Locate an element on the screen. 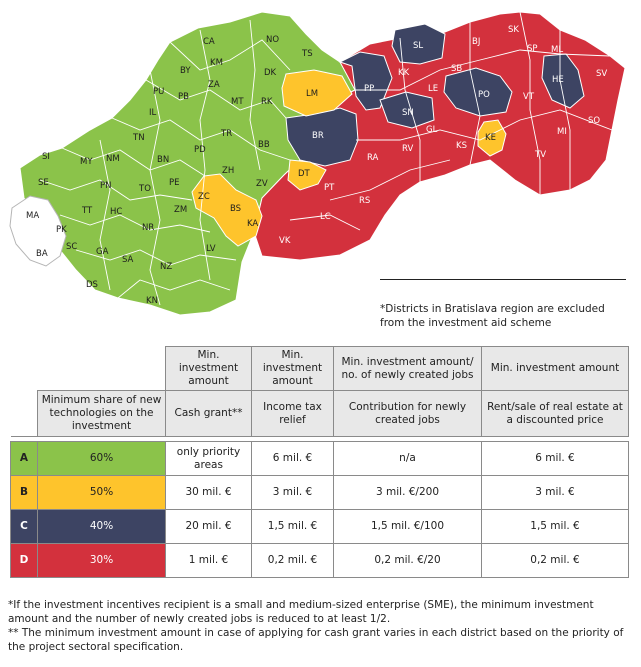  svg-text: HE is located at coordinates (558, 80).